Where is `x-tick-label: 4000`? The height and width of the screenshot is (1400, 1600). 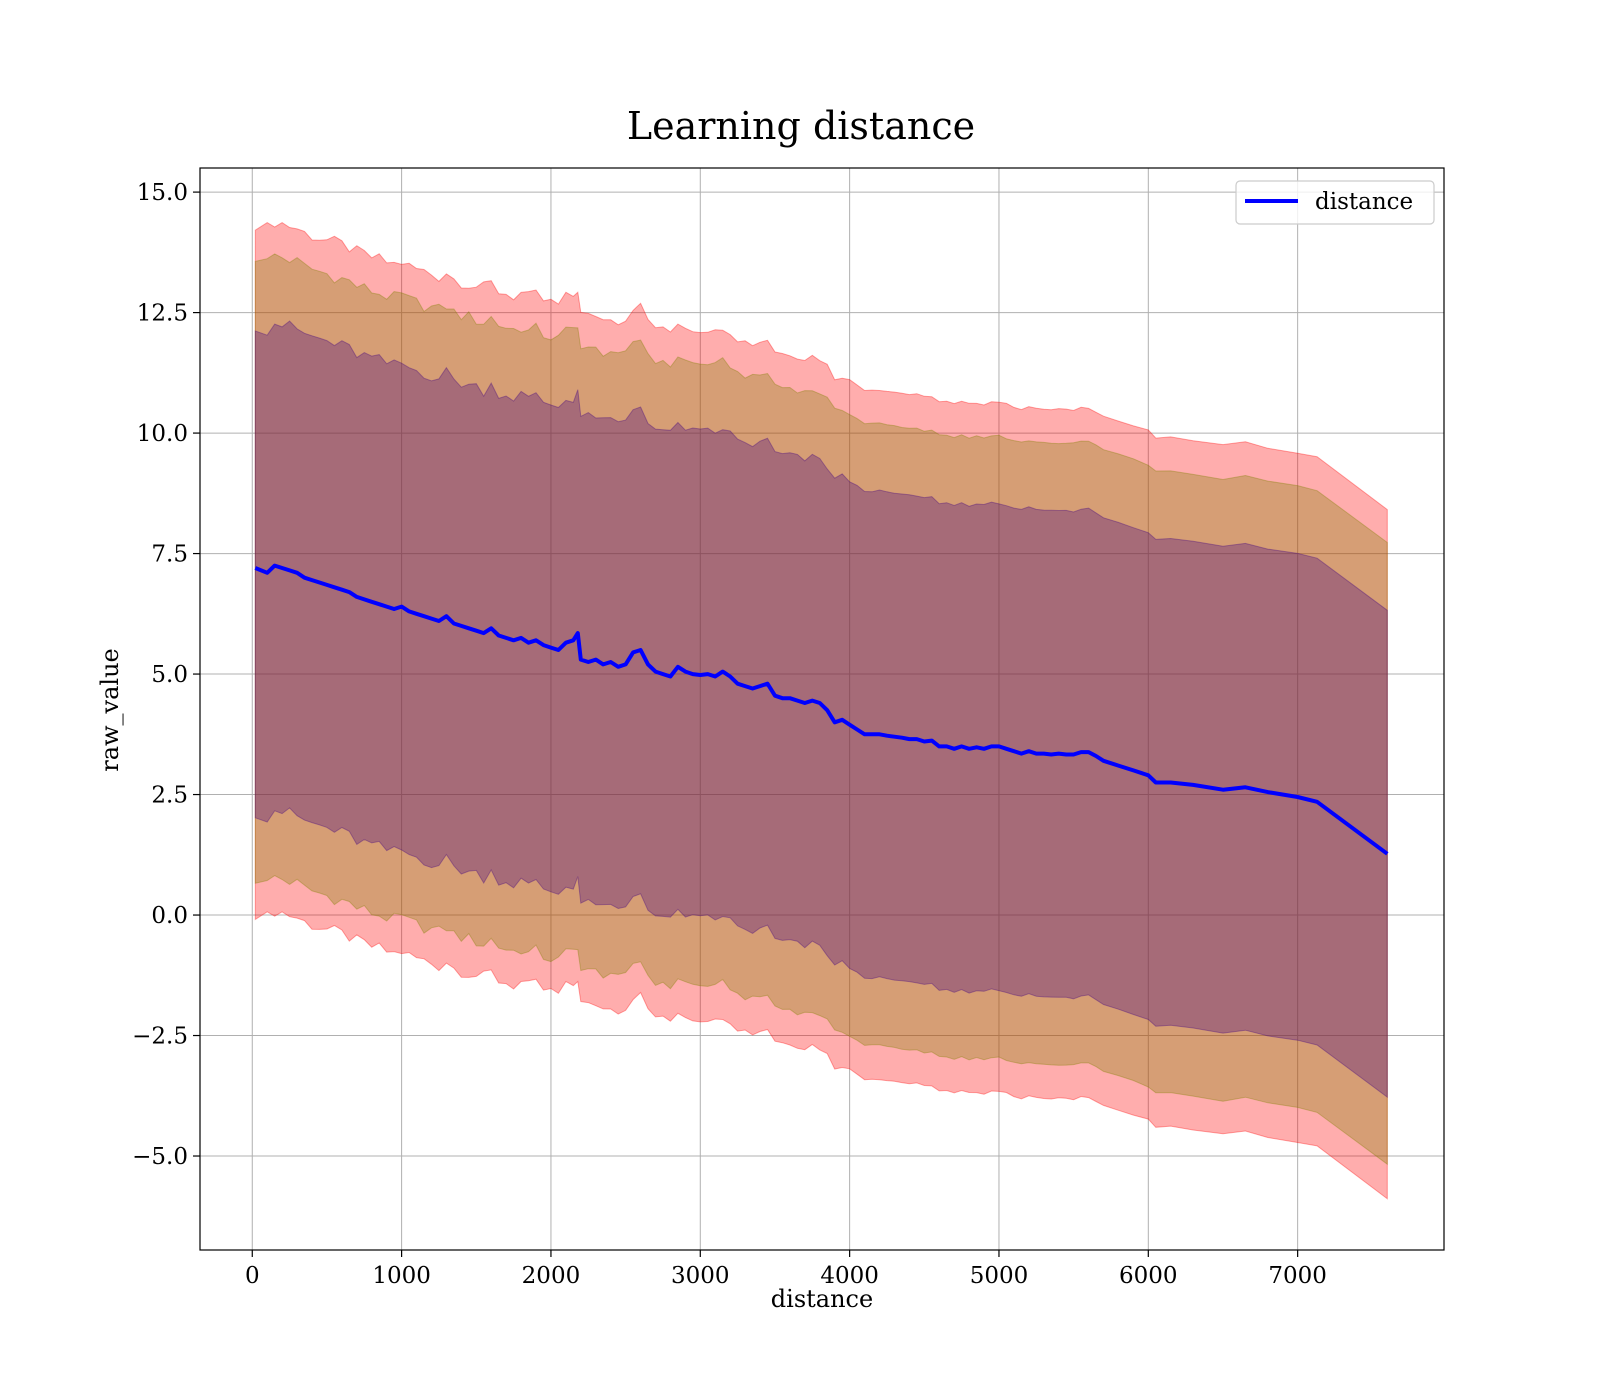 x-tick-label: 4000 is located at coordinates (849, 1276).